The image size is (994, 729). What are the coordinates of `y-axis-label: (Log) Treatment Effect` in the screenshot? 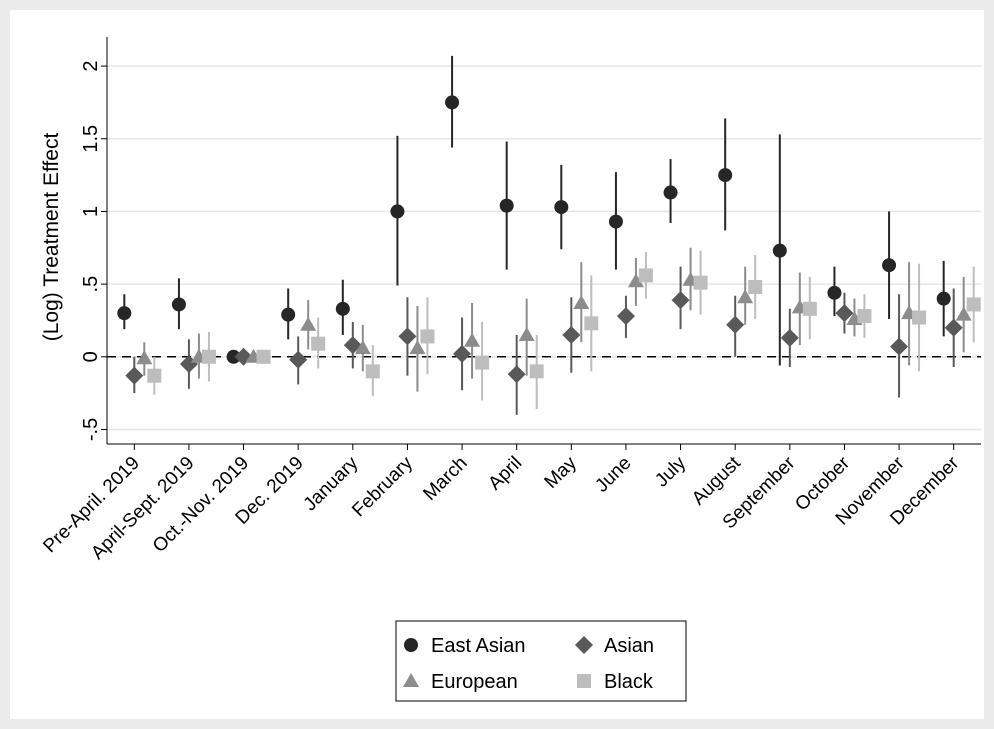 It's located at (51, 237).